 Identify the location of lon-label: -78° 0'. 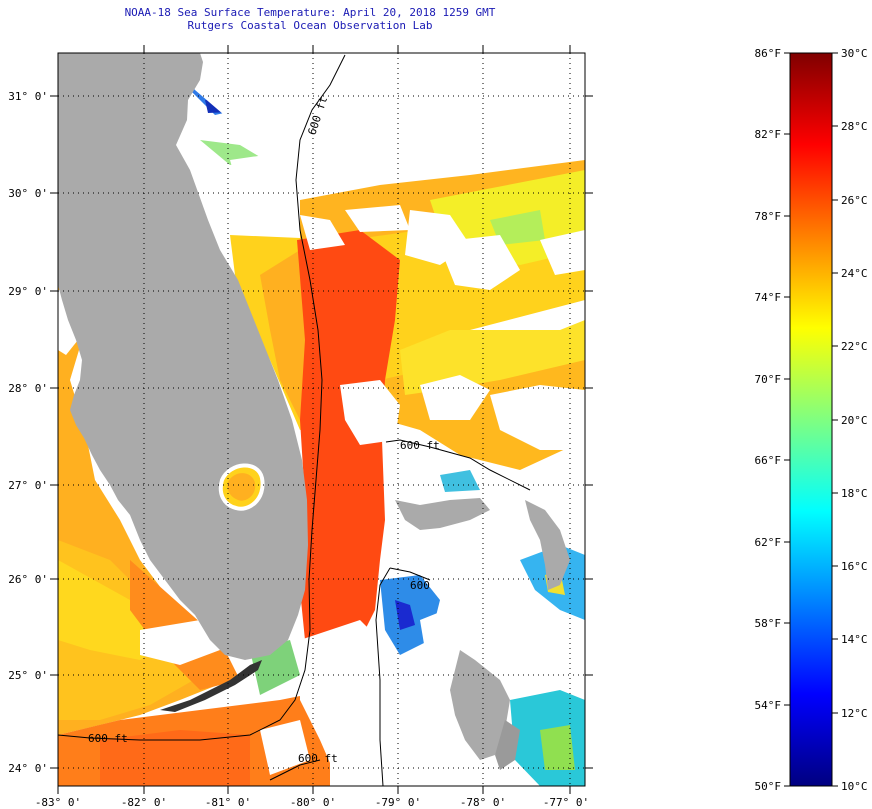
(483, 802).